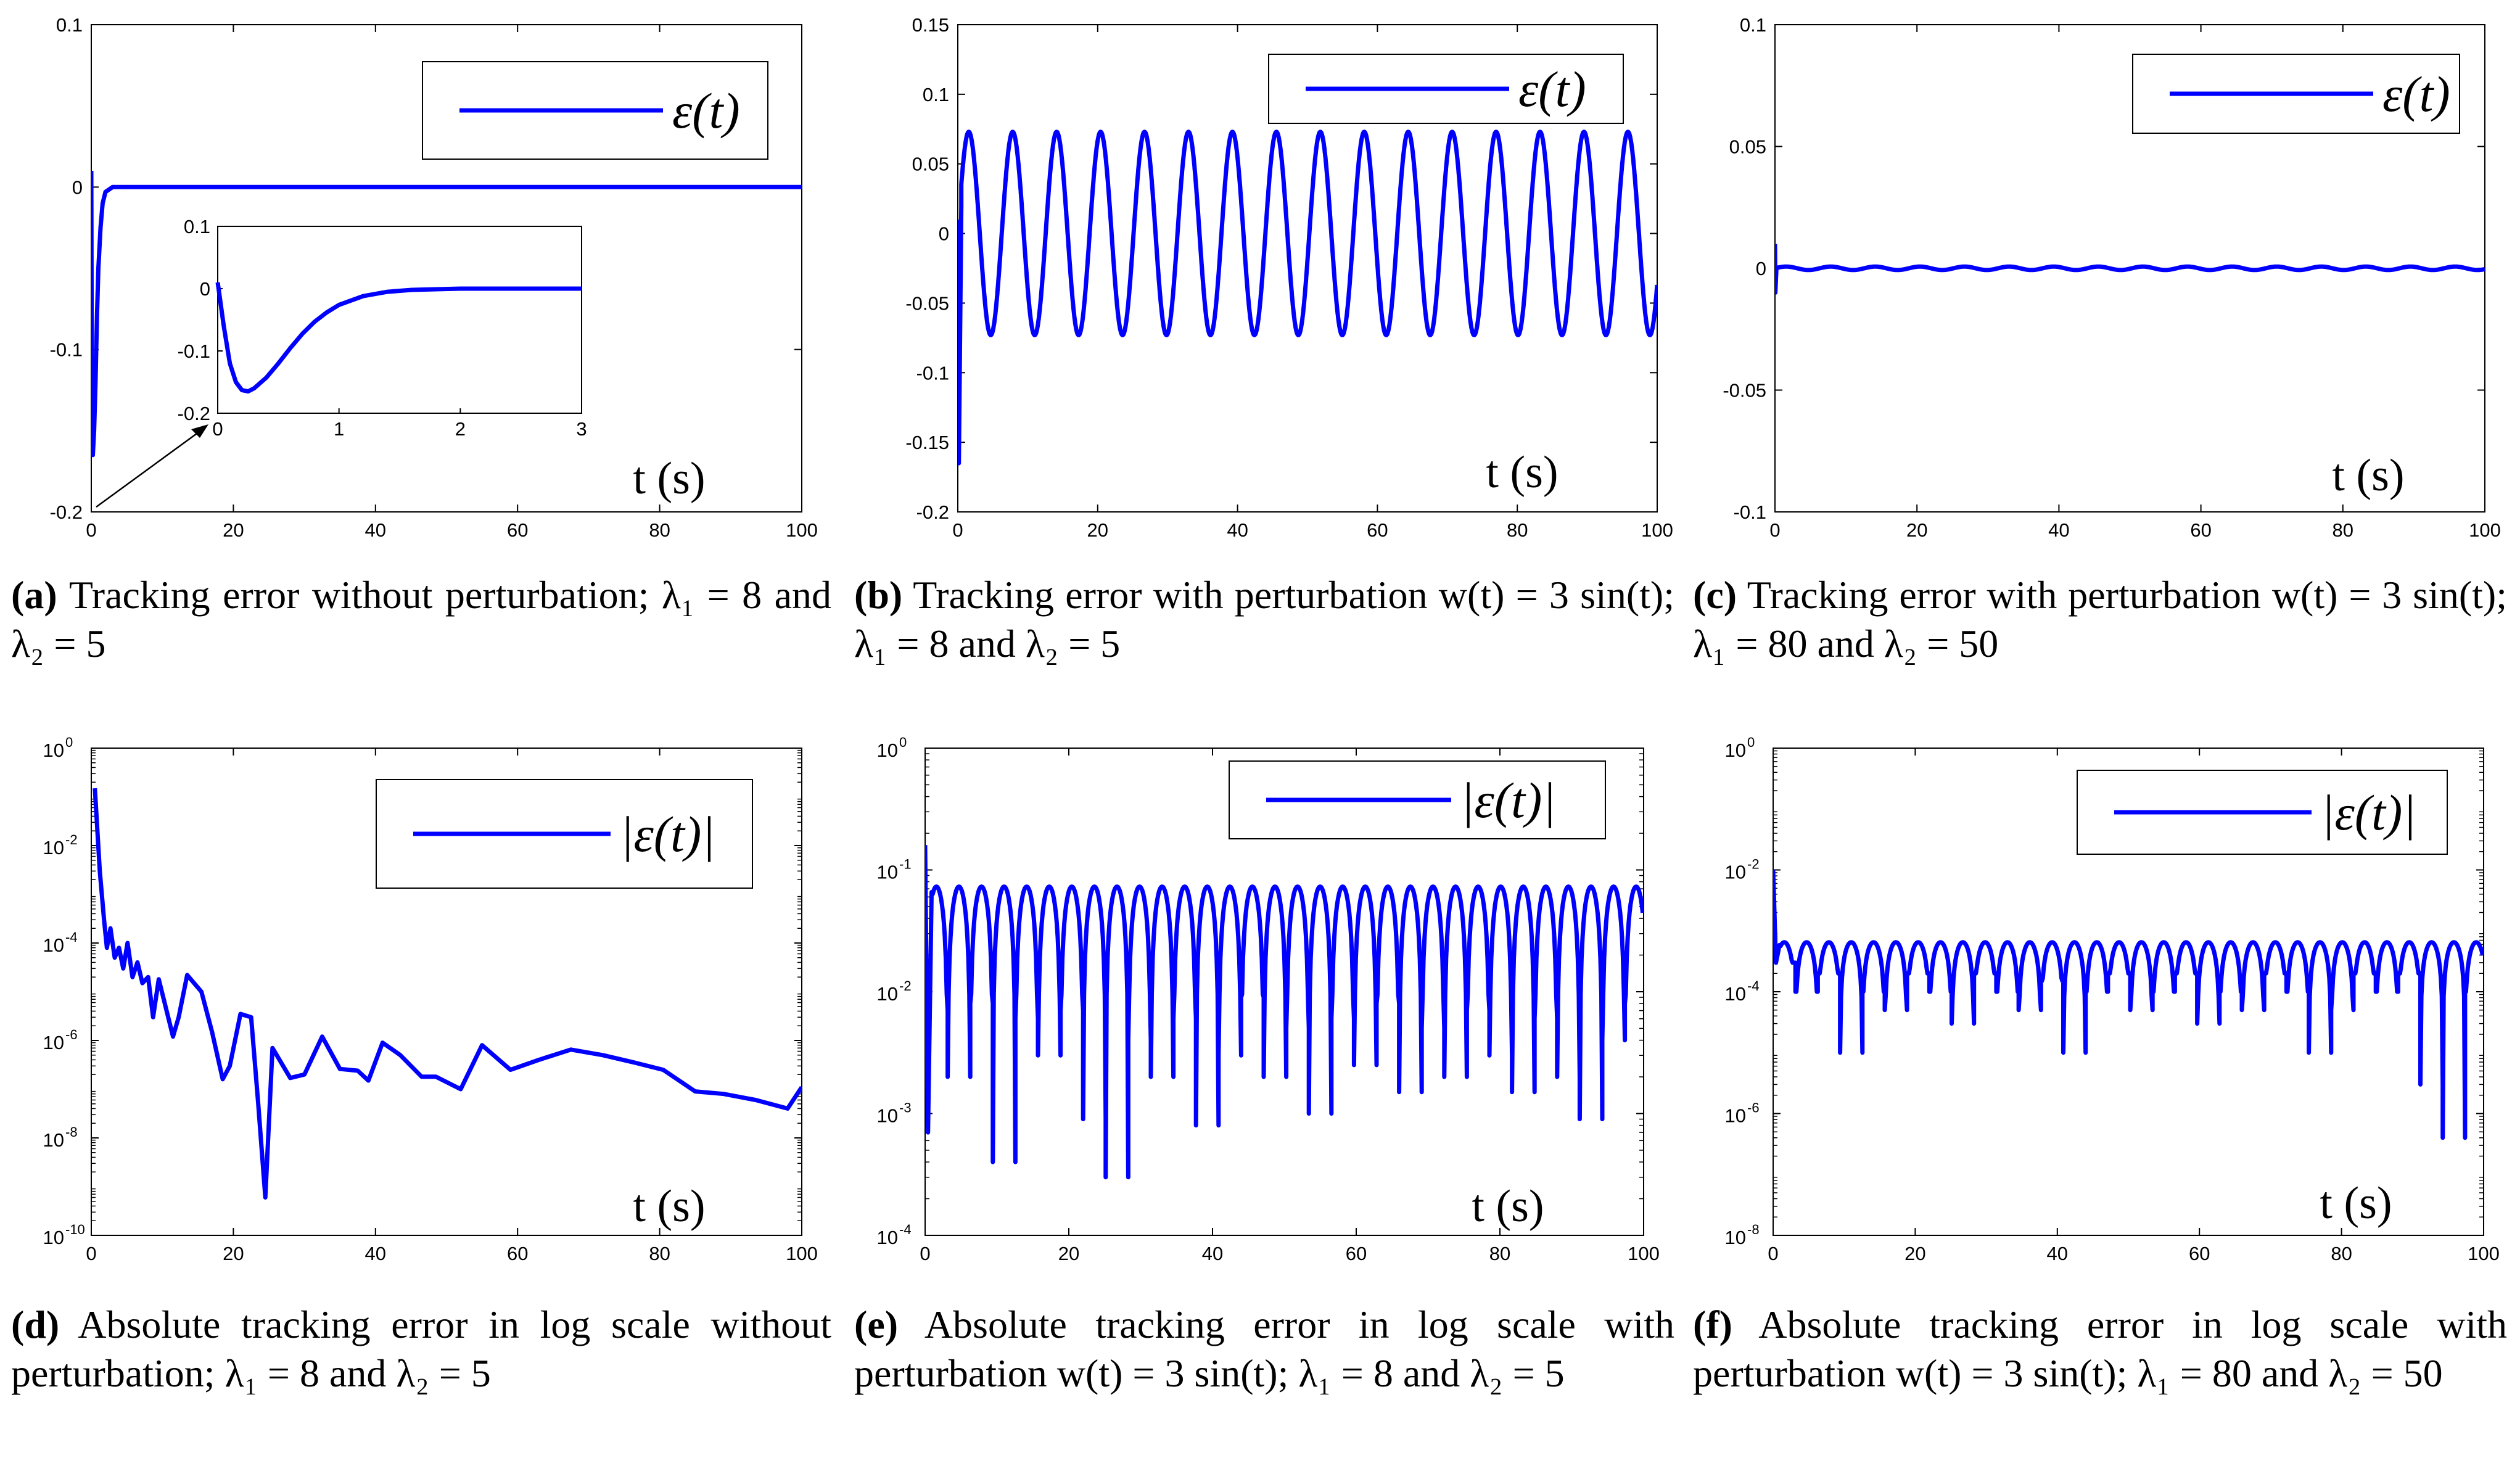 Image resolution: width=2520 pixels, height=1458 pixels. Describe the element at coordinates (461, 429) in the screenshot. I see `inset-x-tick-label: 2` at that location.